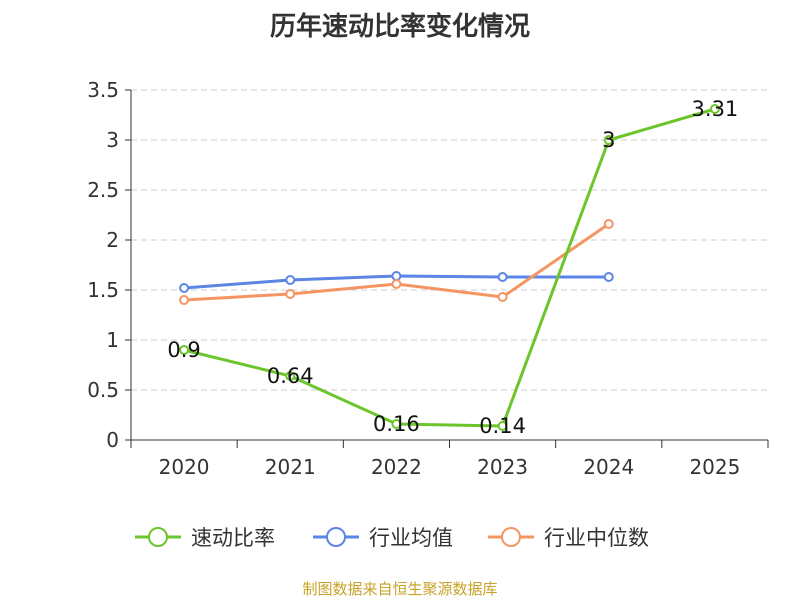 Image resolution: width=800 pixels, height=600 pixels. Describe the element at coordinates (103, 90) in the screenshot. I see `y-tick-label: 3.5` at that location.